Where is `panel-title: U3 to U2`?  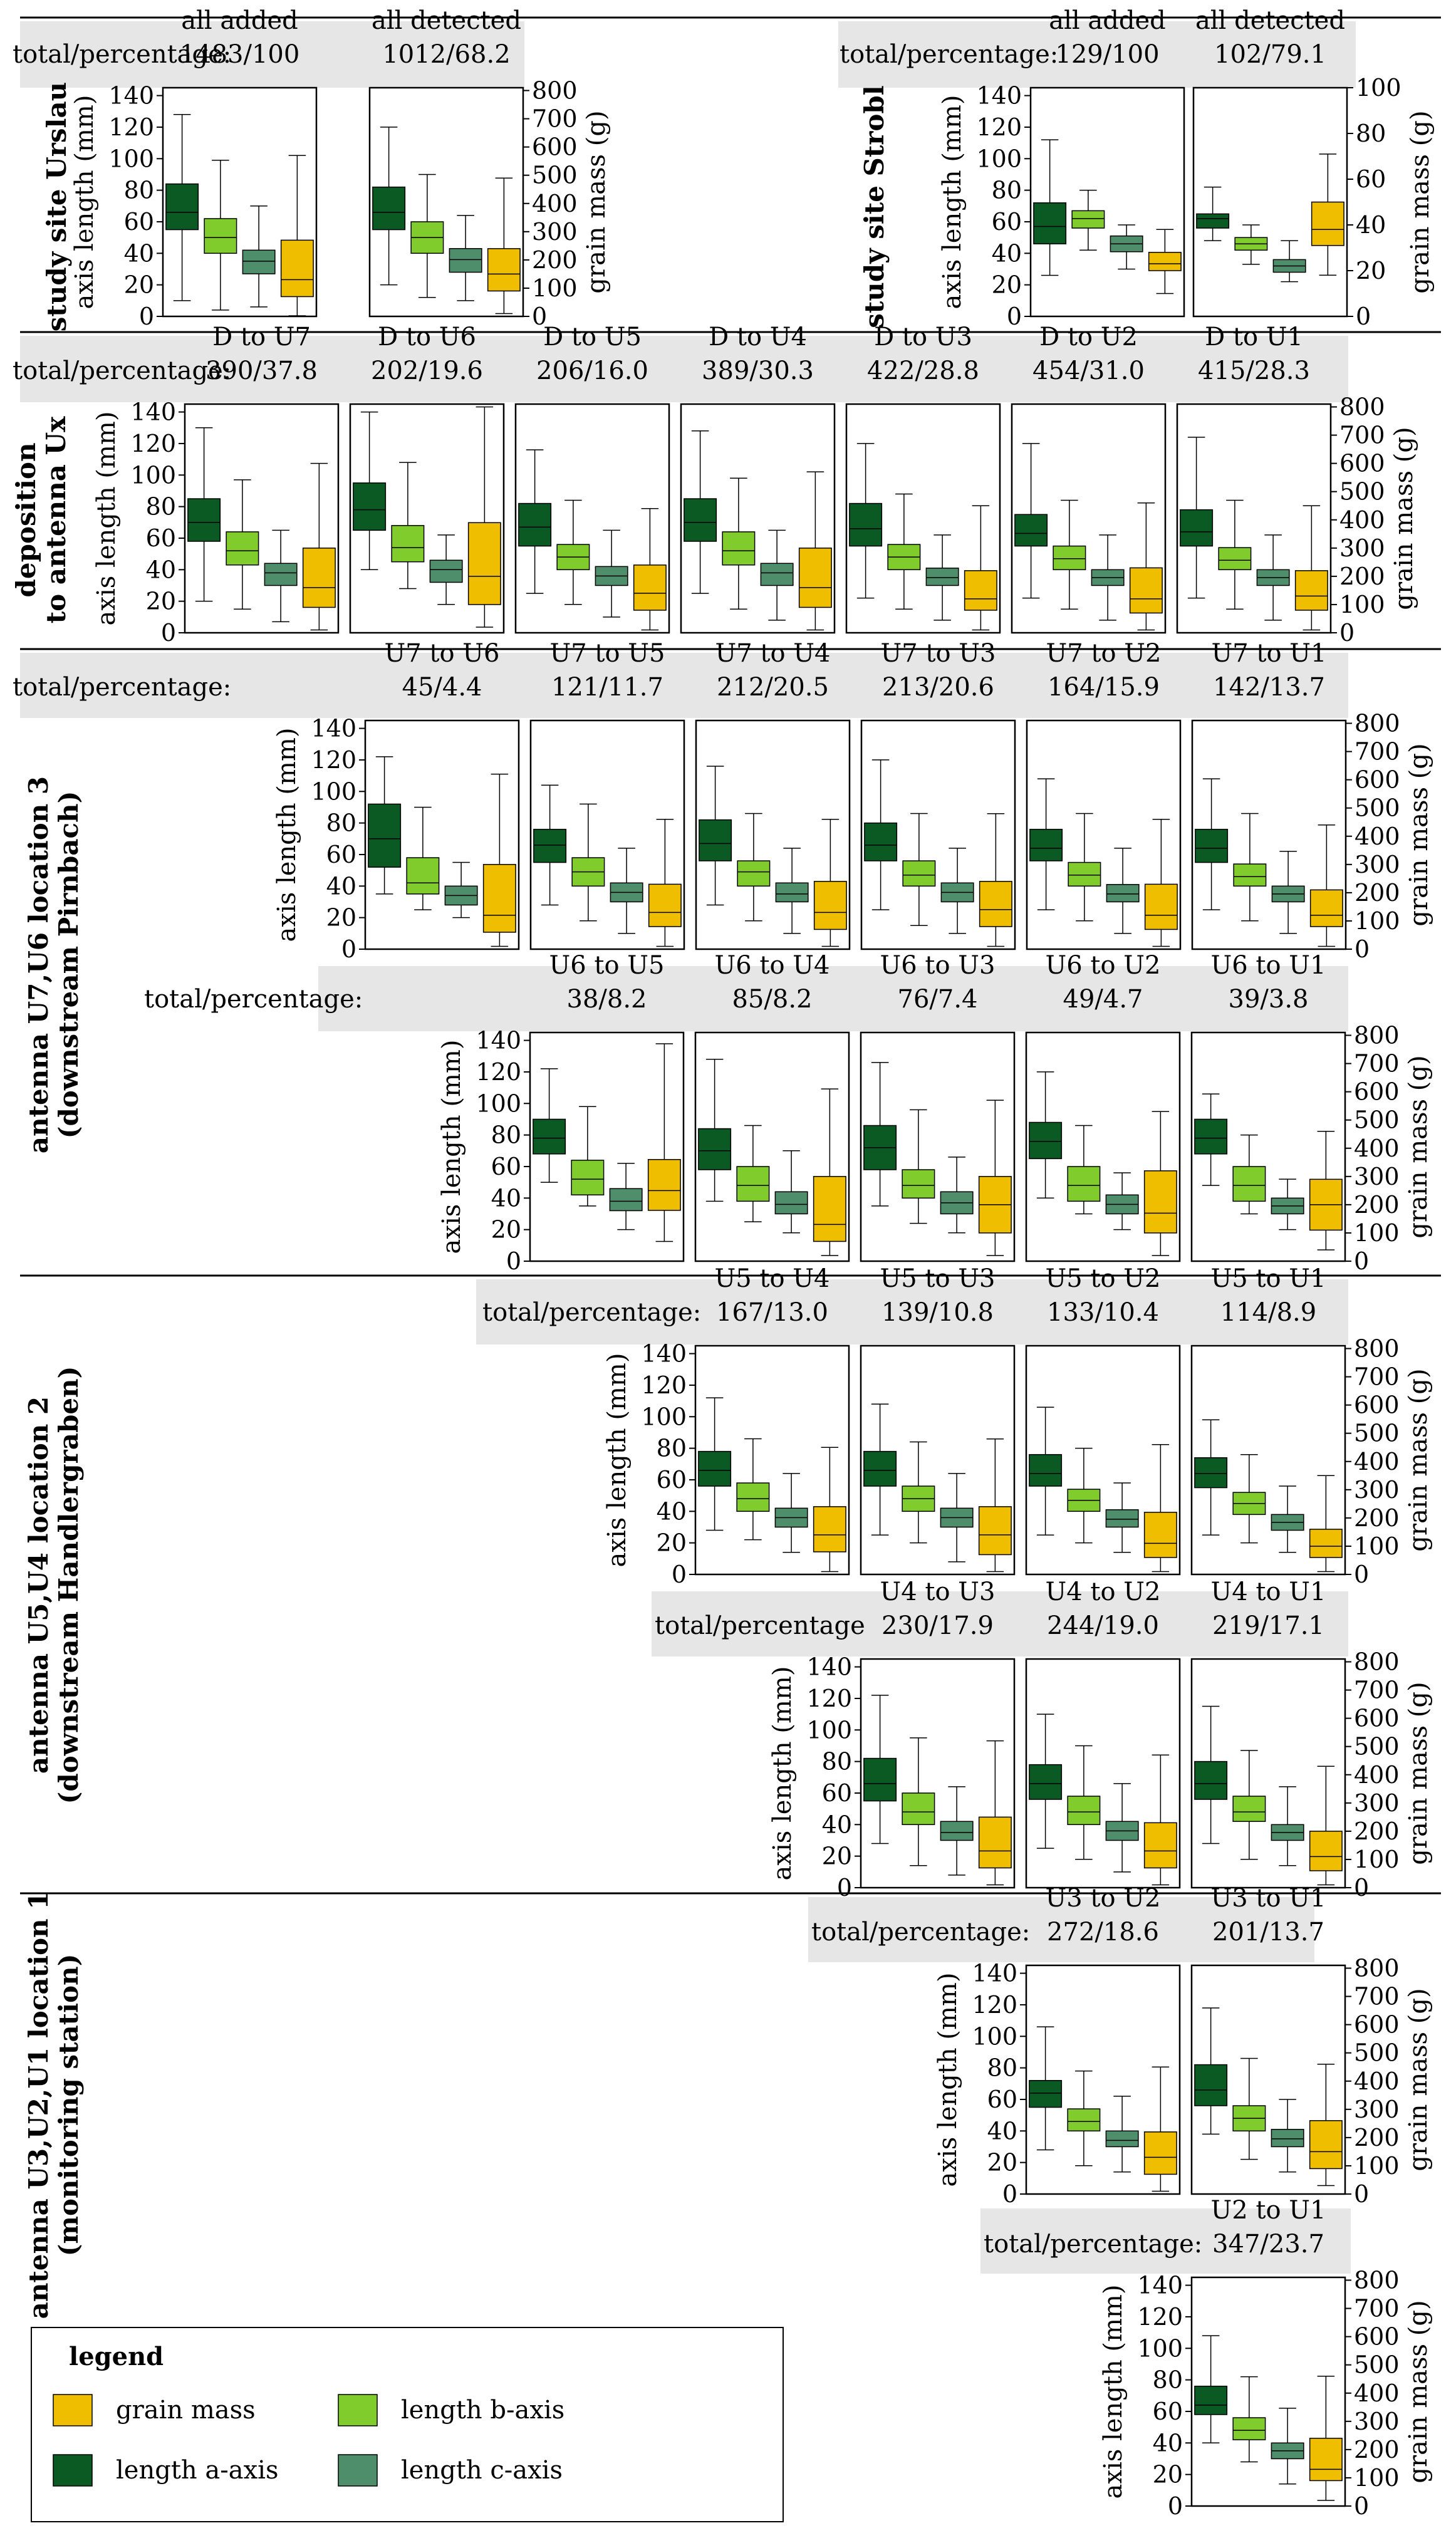 panel-title: U3 to U2 is located at coordinates (1103, 1898).